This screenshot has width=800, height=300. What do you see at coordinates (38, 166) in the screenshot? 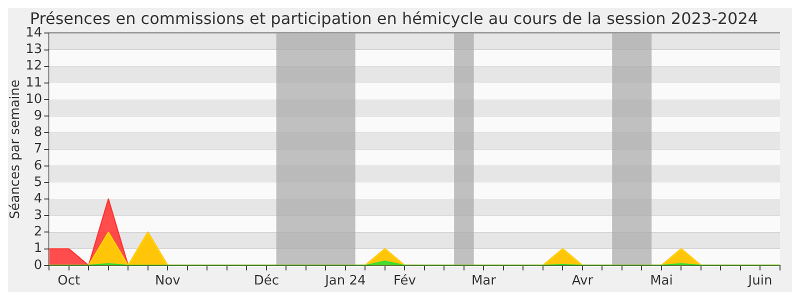
I see `y-tick-label: 6` at bounding box center [38, 166].